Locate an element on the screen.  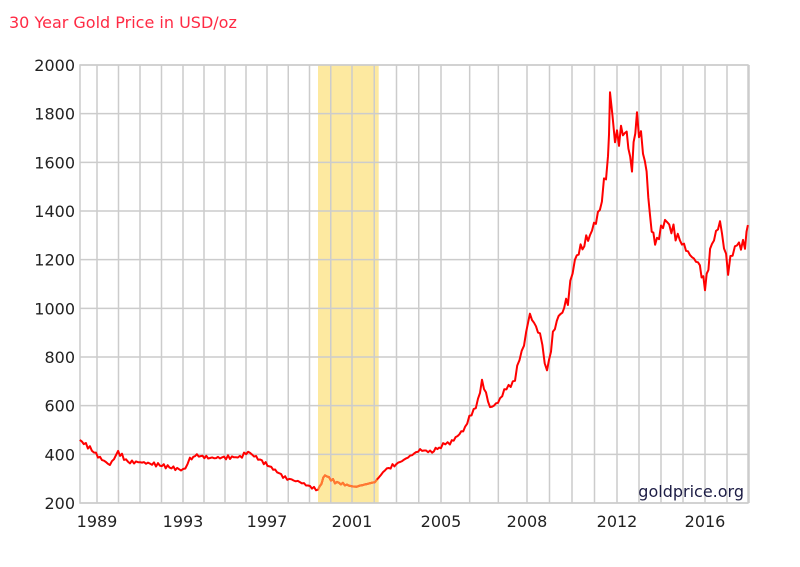
watermark: goldprice.org is located at coordinates (691, 491).